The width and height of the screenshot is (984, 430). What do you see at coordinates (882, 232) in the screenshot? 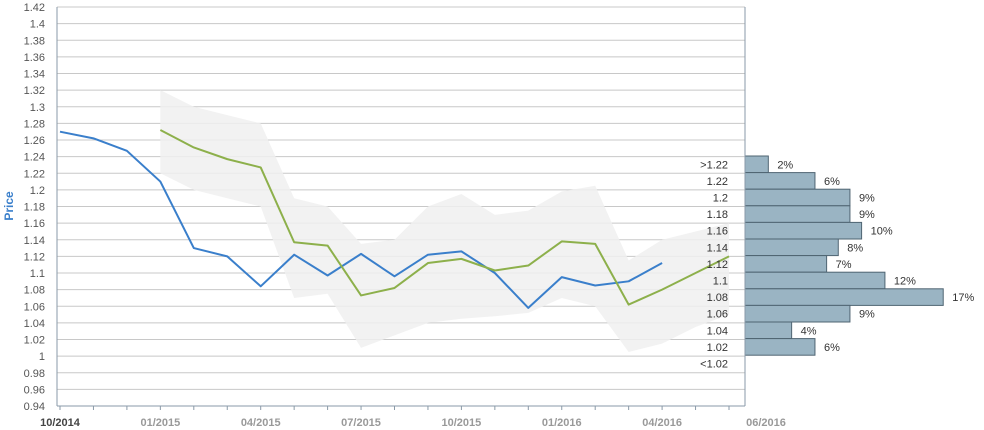
I see `histogram-value-label: 10%` at bounding box center [882, 232].